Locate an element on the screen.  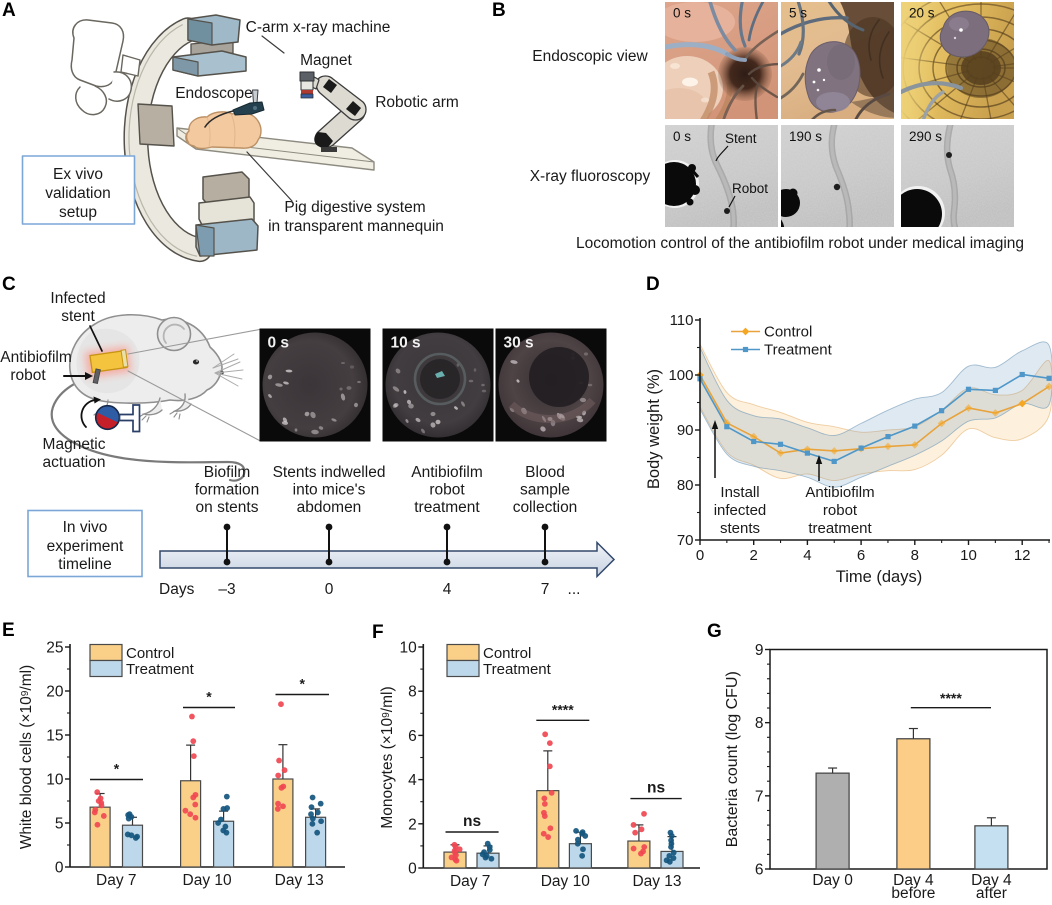
svg-text: A is located at coordinates (9, 10).